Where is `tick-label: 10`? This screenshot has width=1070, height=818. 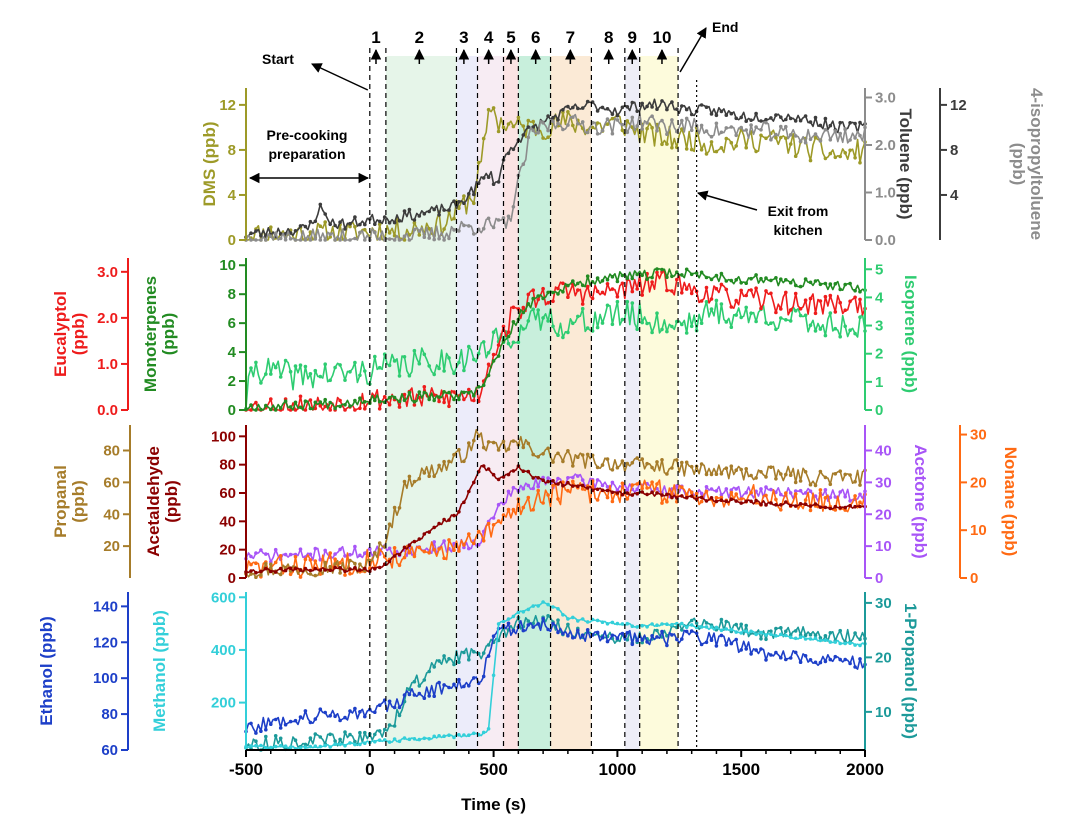 tick-label: 10 is located at coordinates (883, 712).